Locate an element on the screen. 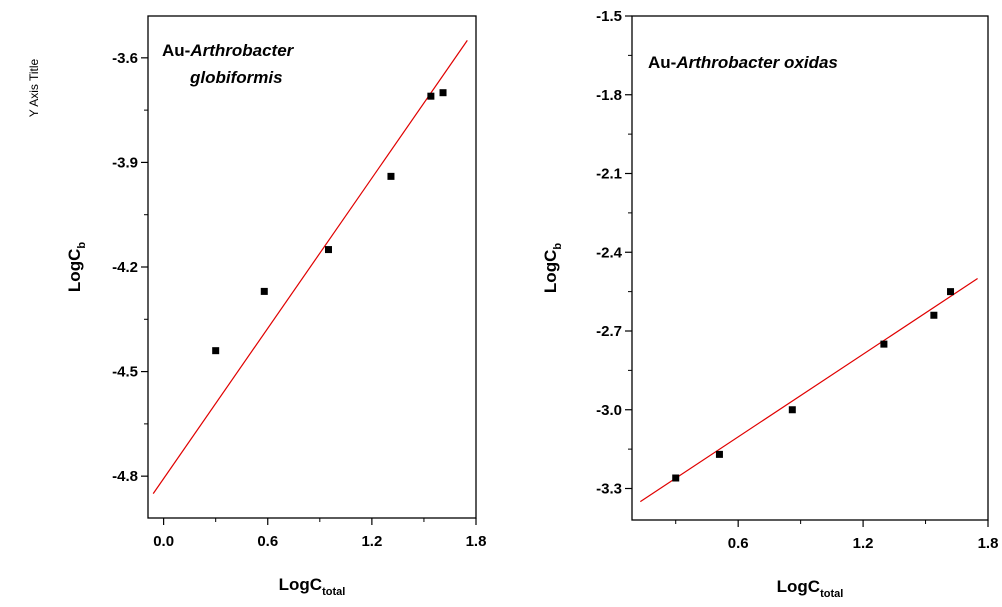 The image size is (1002, 607). panel-annotation-line2: globiformis is located at coordinates (236, 77).